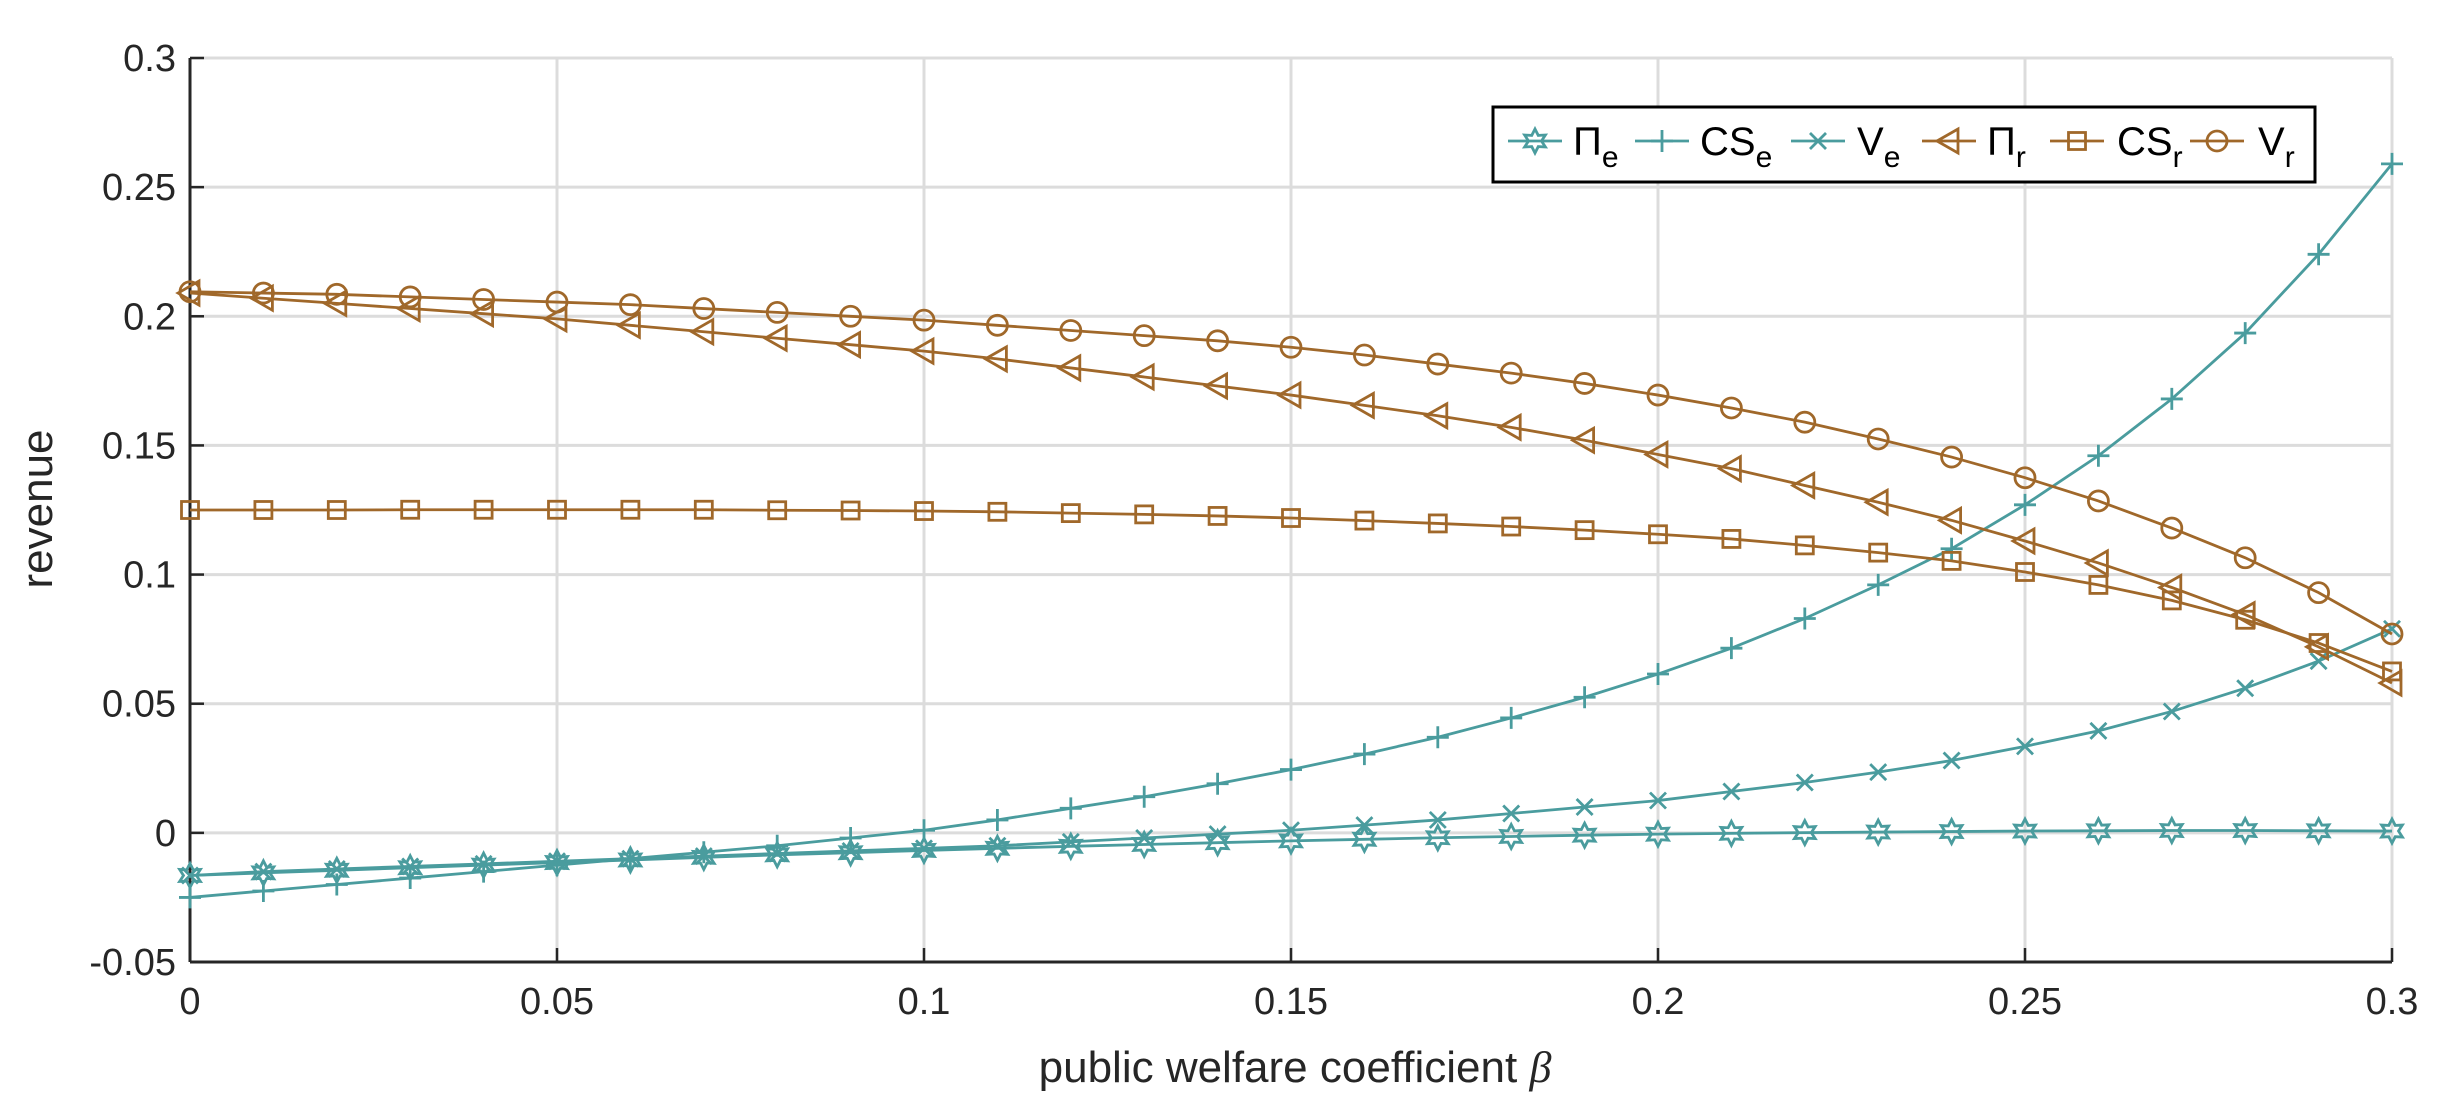 This screenshot has height=1112, width=2452. I want to click on legend-box, so click(1904, 144).